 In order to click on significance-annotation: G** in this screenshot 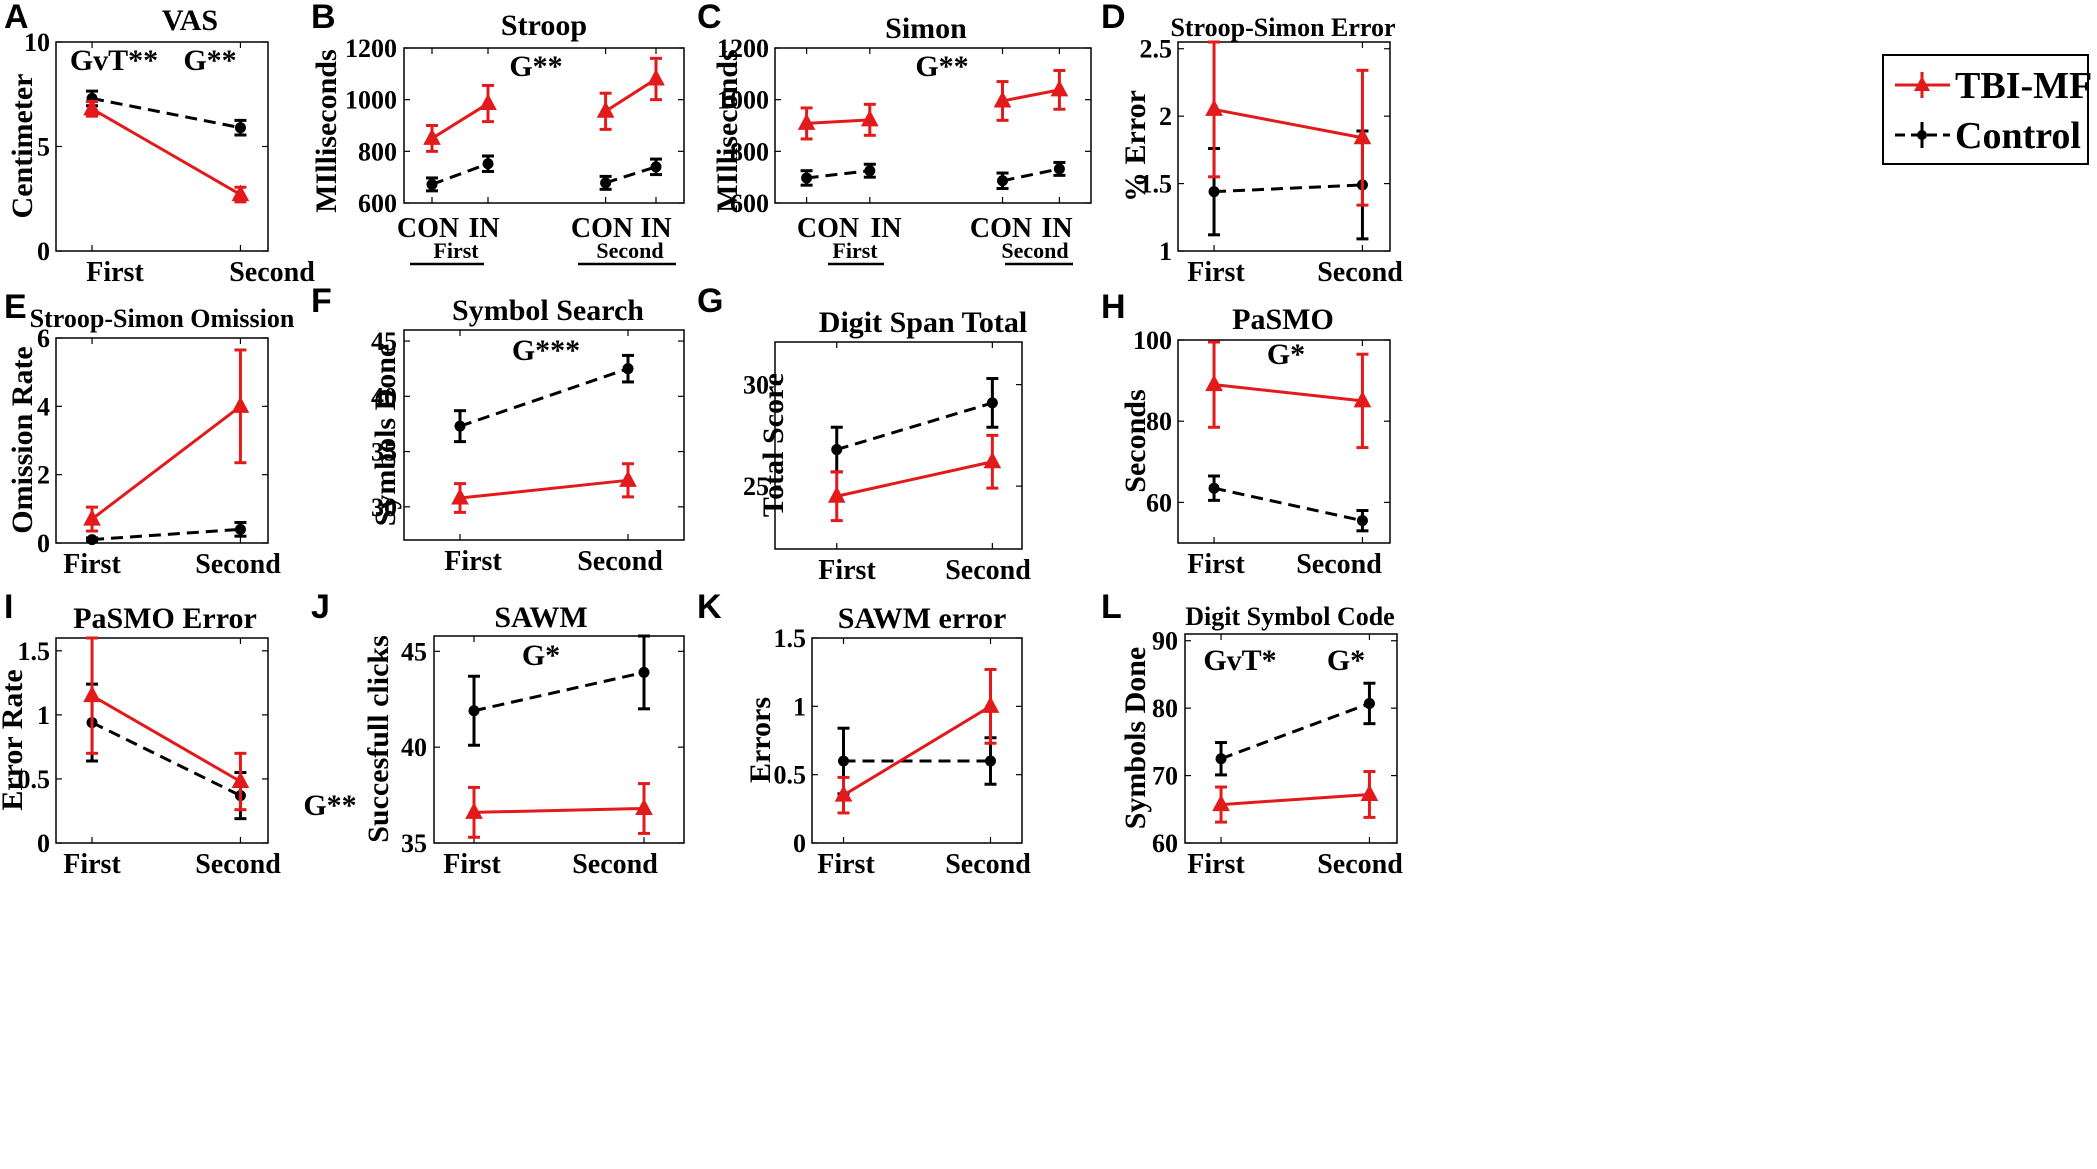, I will do `click(209, 60)`.